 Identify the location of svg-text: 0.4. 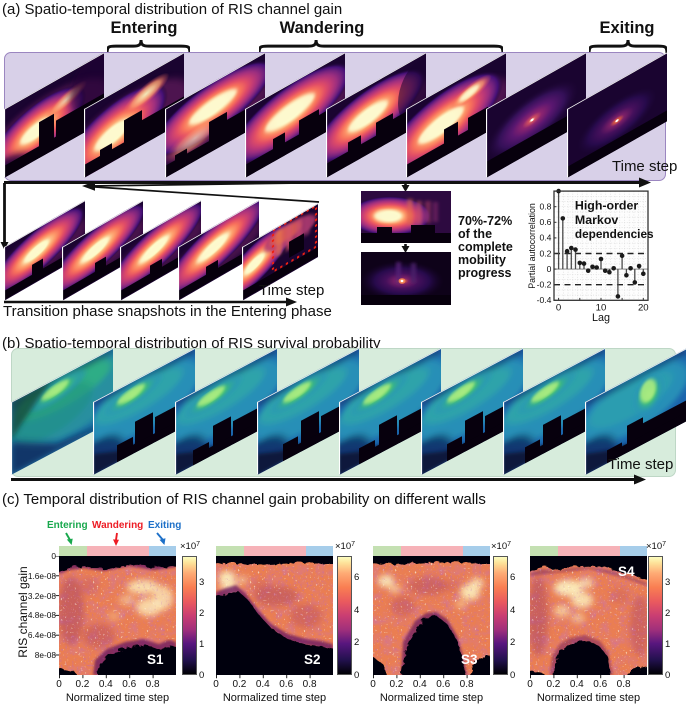
(545, 238).